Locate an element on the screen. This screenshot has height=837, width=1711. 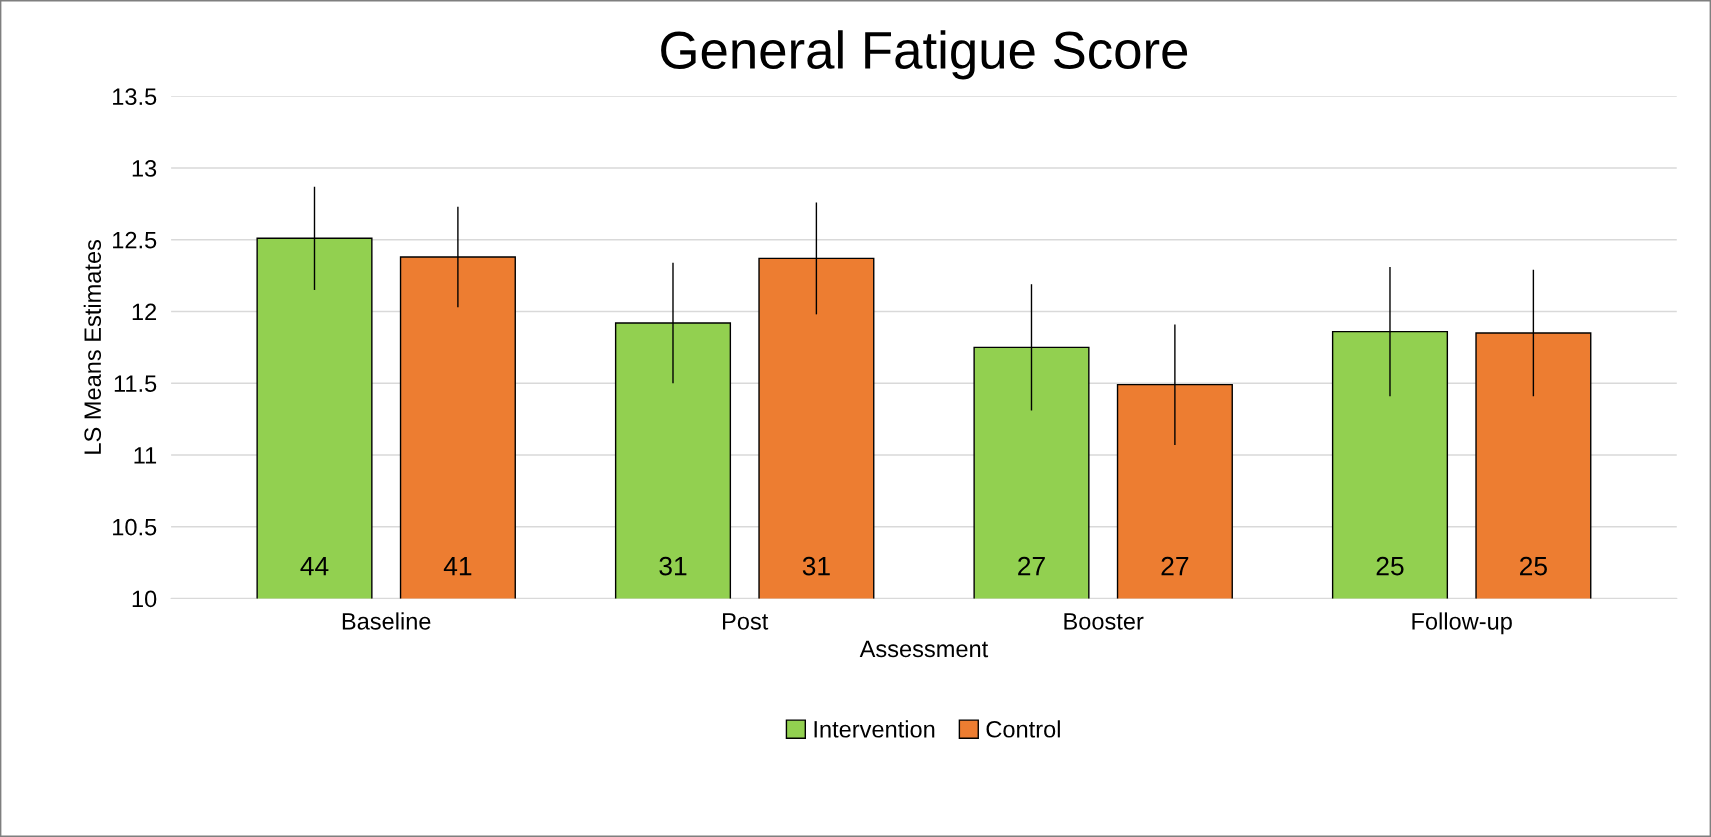
y-tick-label: 12 is located at coordinates (144, 312).